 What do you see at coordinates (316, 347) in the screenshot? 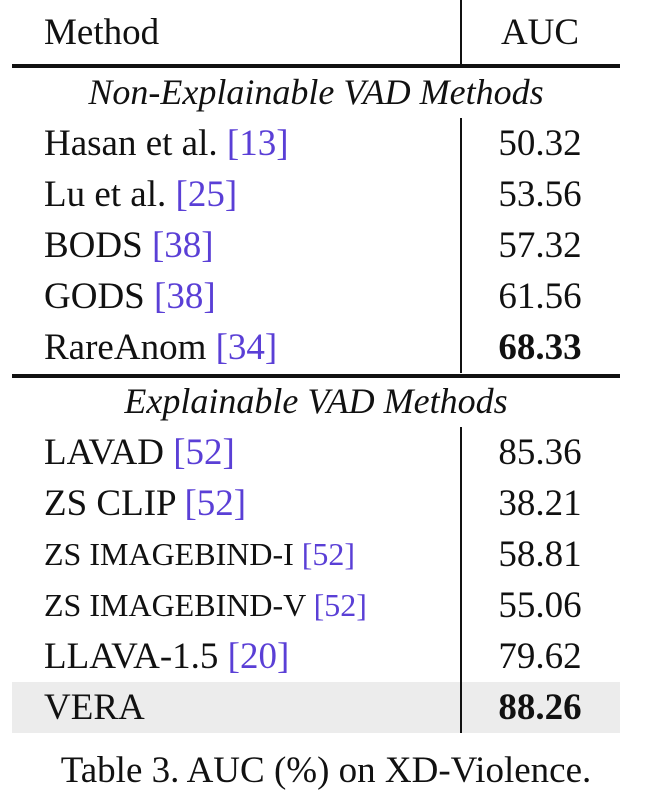
I see `table-row: RareAnom [34] 68.33` at bounding box center [316, 347].